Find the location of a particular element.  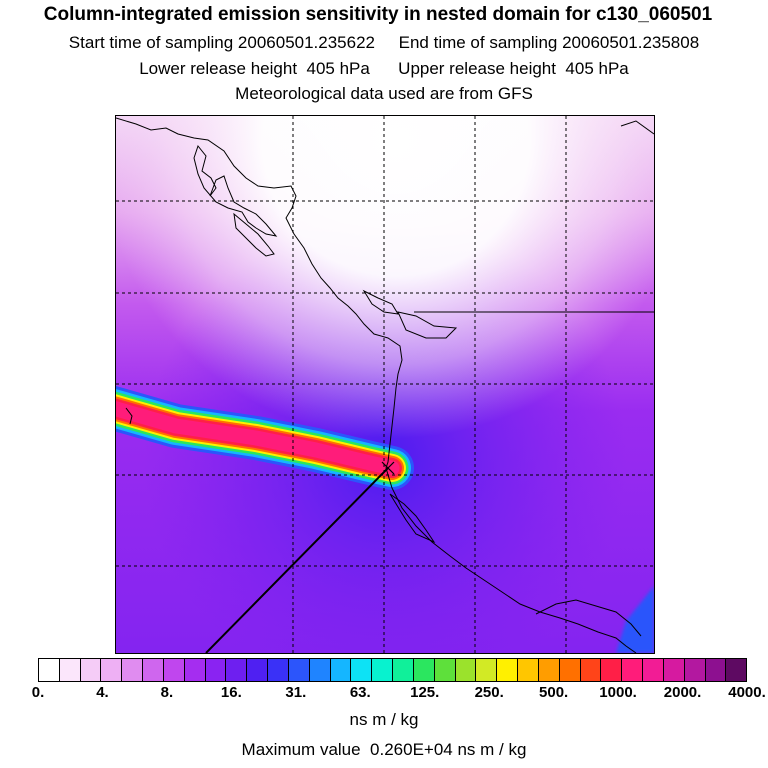

color-scale-tick-label: 16. is located at coordinates (231, 692).